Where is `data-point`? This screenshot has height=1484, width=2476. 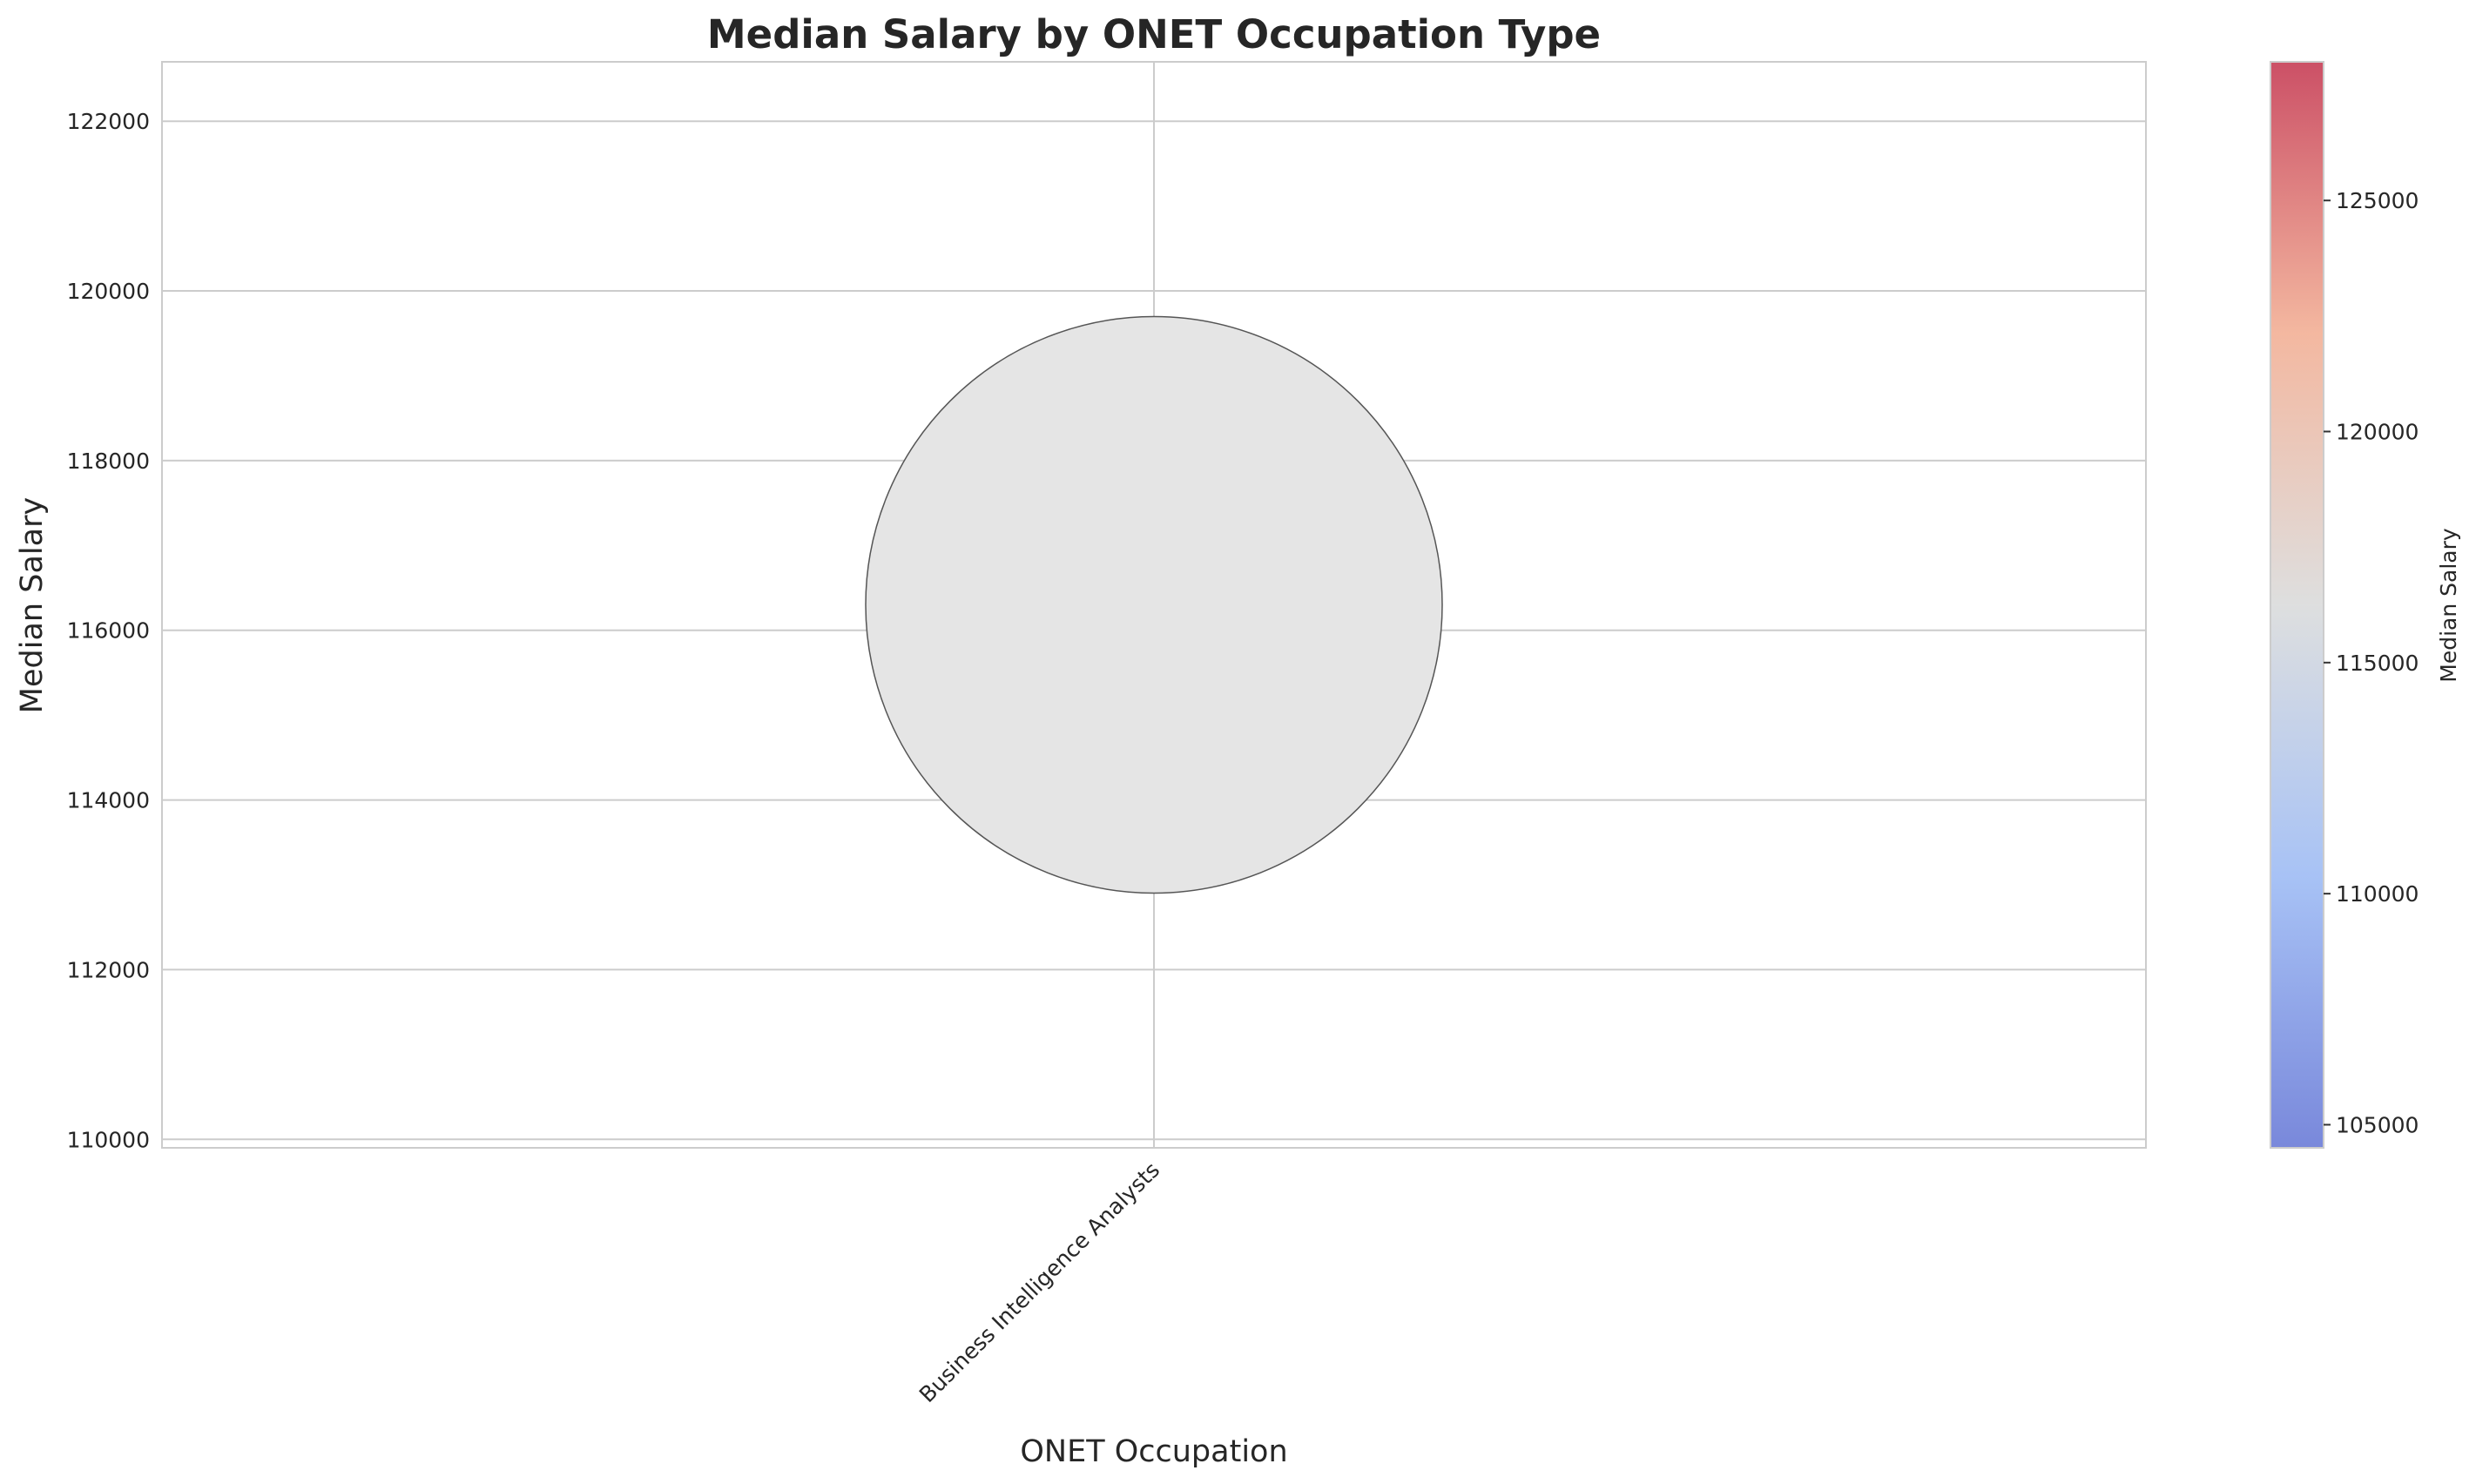 data-point is located at coordinates (1154, 604).